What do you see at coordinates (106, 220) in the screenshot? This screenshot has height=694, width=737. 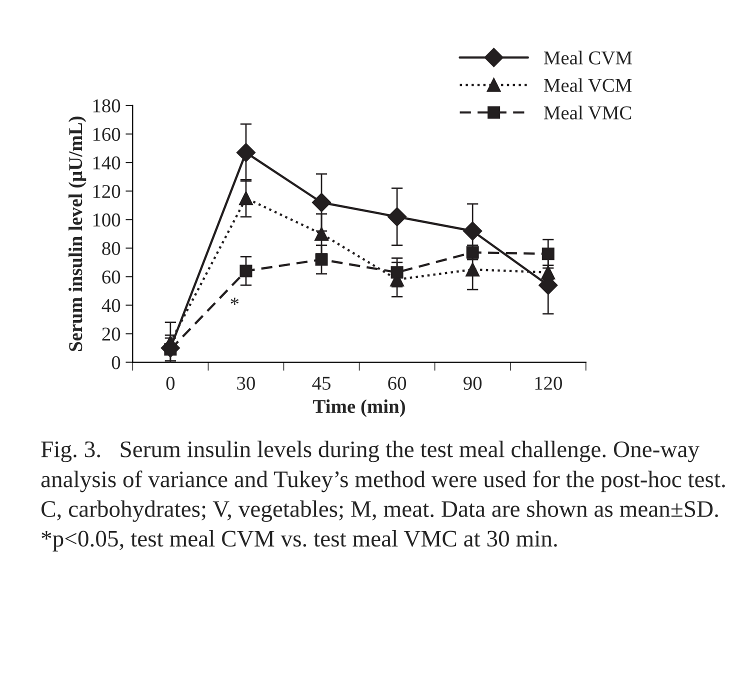 I see `y-tick-label: 100` at bounding box center [106, 220].